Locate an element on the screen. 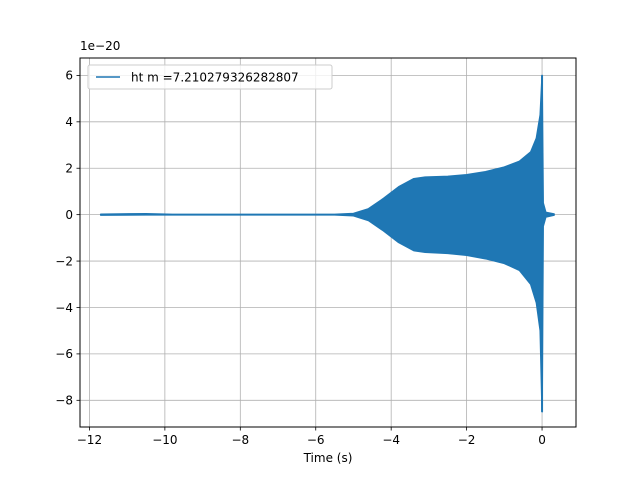 The image size is (640, 480). legend-label: ht m =7.210279326282807 is located at coordinates (215, 78).